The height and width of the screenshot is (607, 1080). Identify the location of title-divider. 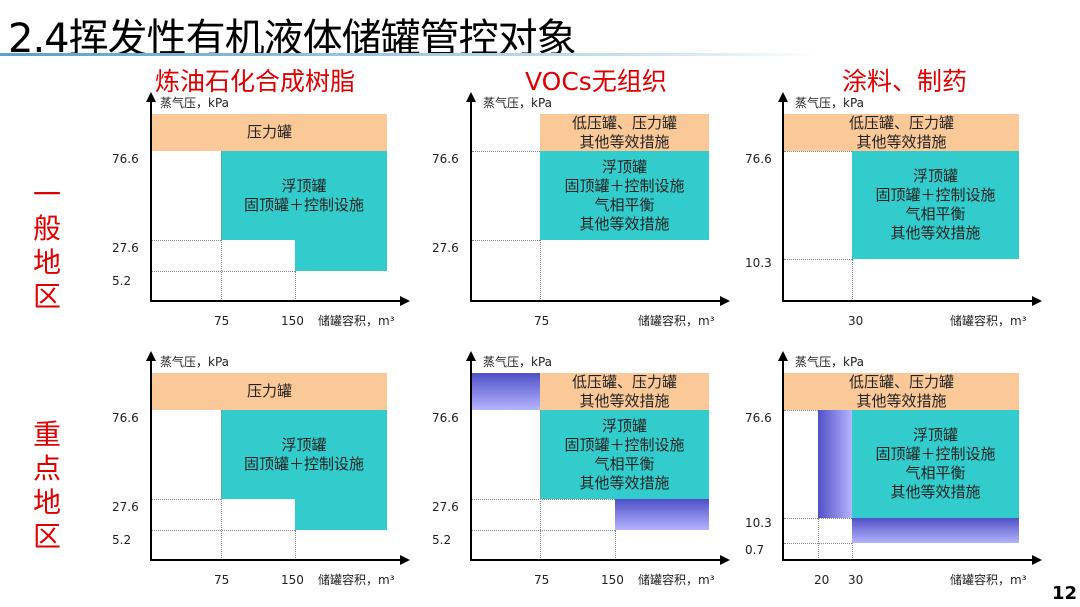
(410, 54).